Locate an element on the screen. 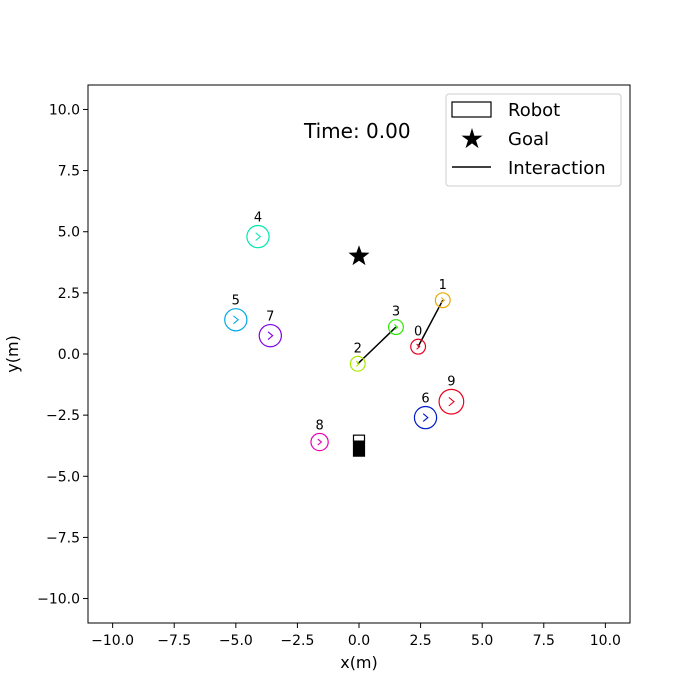 Image resolution: width=700 pixels, height=700 pixels. y-axis-title: y(m) is located at coordinates (12, 354).